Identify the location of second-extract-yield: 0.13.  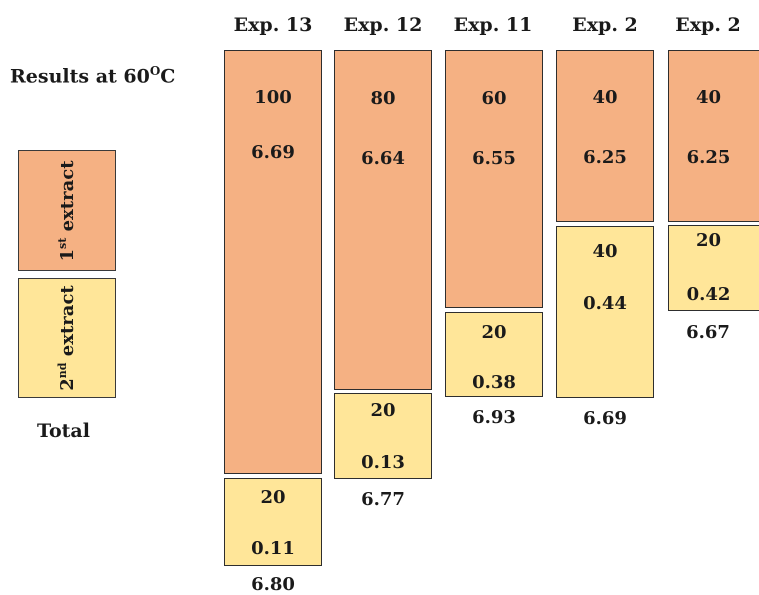
(383, 462).